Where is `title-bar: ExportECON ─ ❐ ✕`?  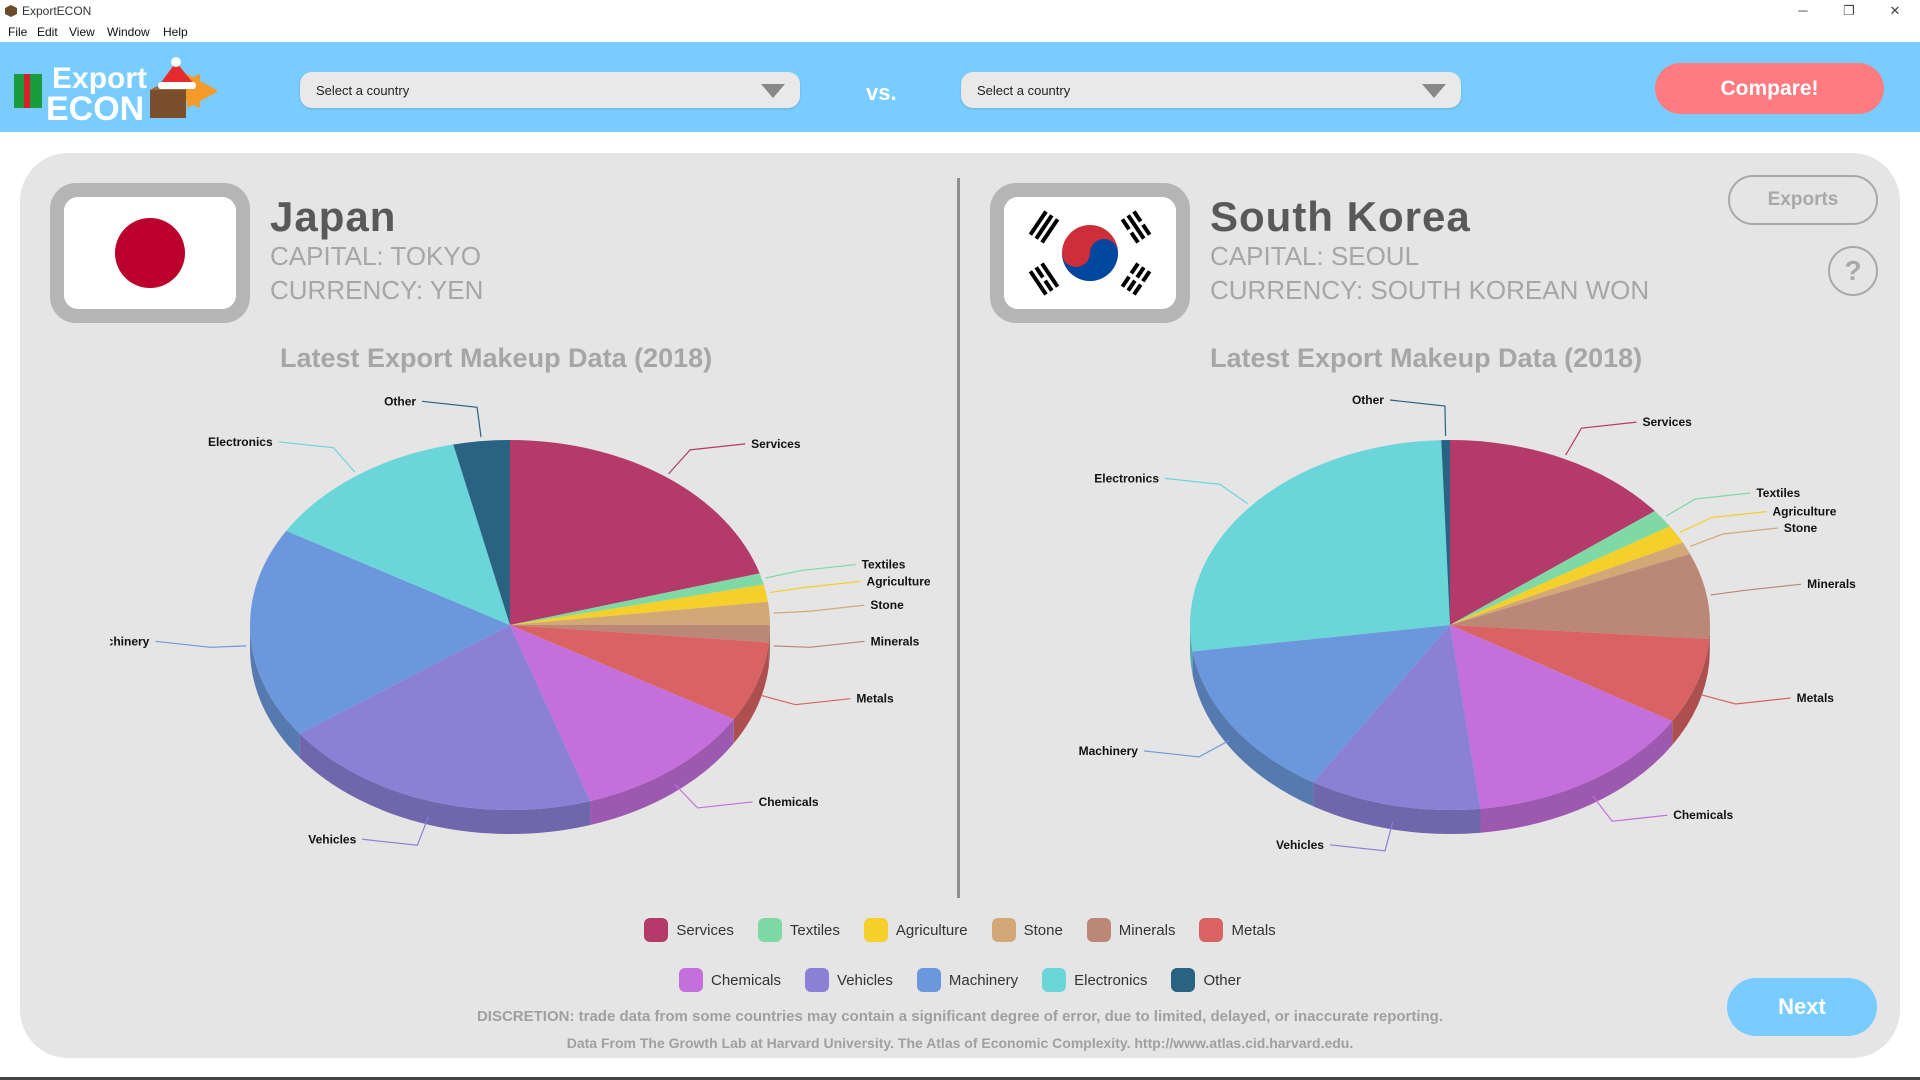 title-bar: ExportECON ─ ❐ ✕ is located at coordinates (960, 11).